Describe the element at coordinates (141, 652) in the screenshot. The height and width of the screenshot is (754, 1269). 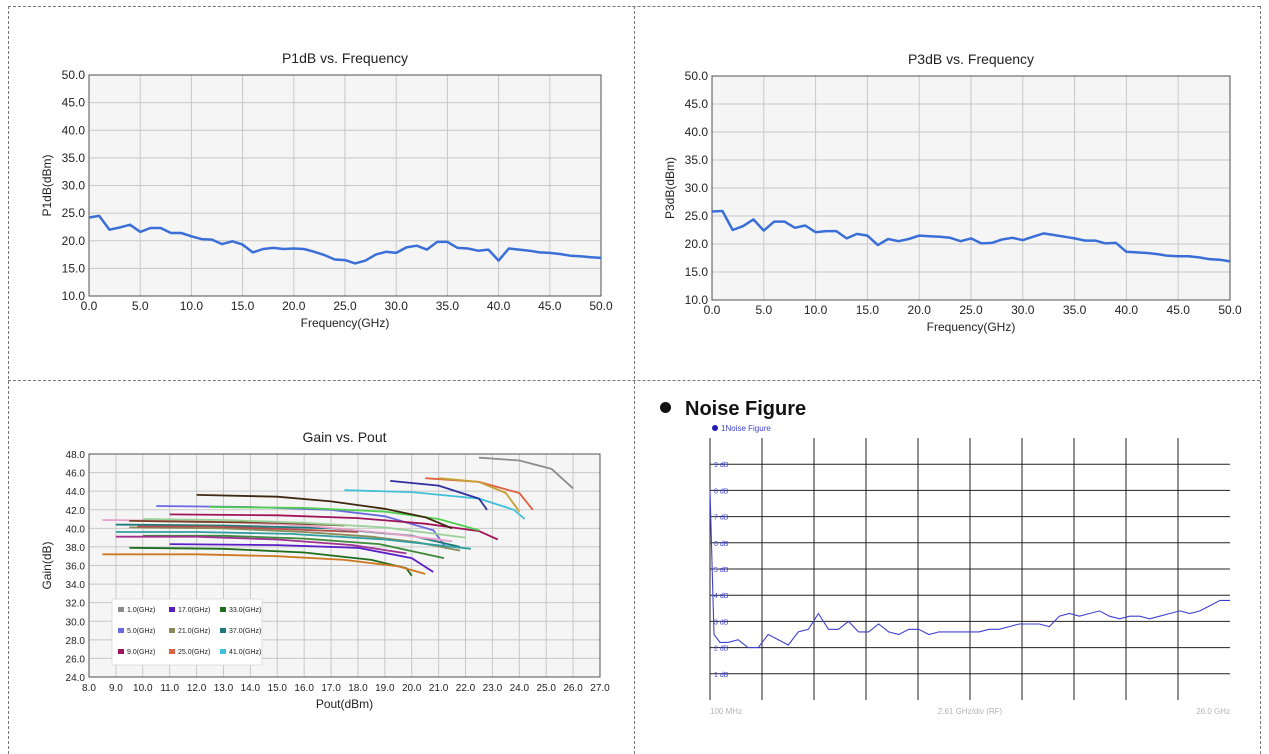
I see `legend-label: 9.0(GHz)` at that location.